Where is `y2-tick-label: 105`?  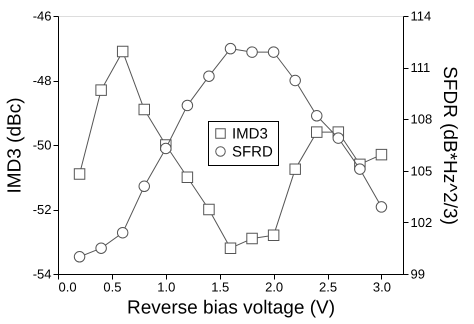 y2-tick-label: 105 is located at coordinates (421, 170).